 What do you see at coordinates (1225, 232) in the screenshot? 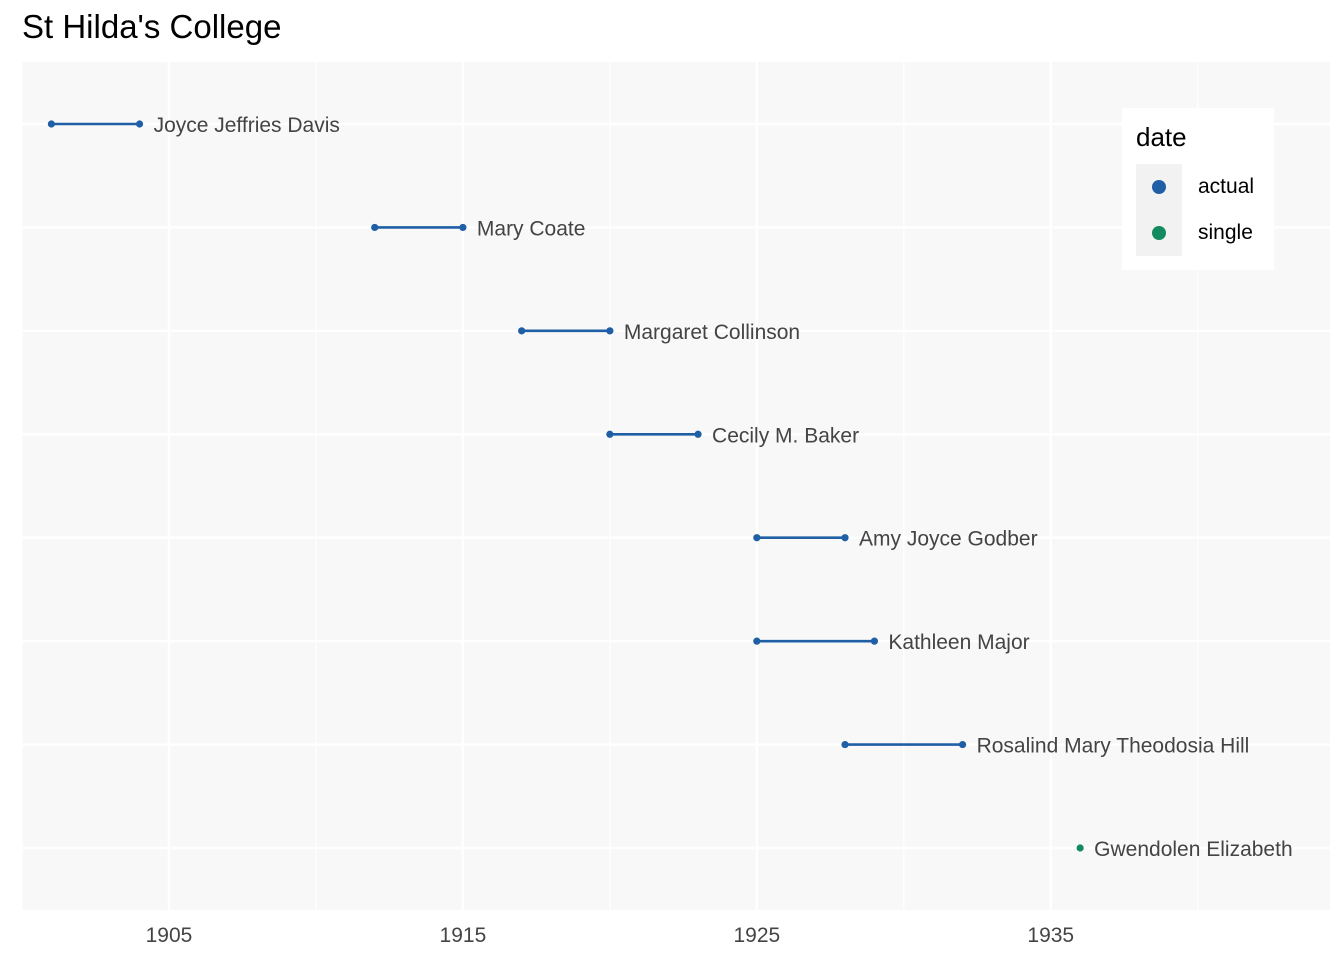
I see `legend-label-single: single` at bounding box center [1225, 232].